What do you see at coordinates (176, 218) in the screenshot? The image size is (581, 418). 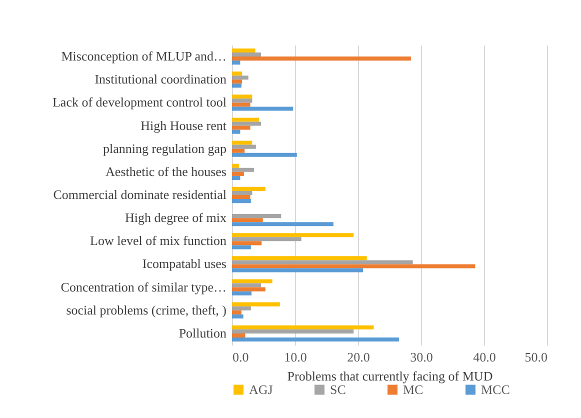 I see `y-tick-label: High degree of mix` at bounding box center [176, 218].